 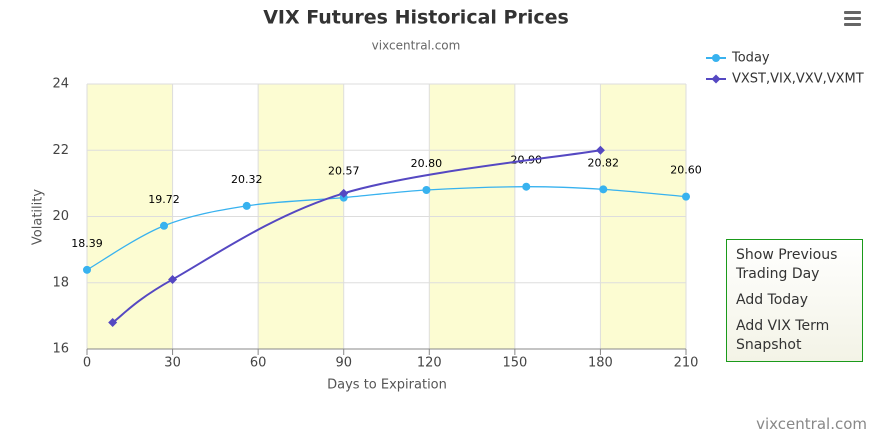 What do you see at coordinates (798, 79) in the screenshot?
I see `legend-label: VXST,VIX,VXV,VXMT` at bounding box center [798, 79].